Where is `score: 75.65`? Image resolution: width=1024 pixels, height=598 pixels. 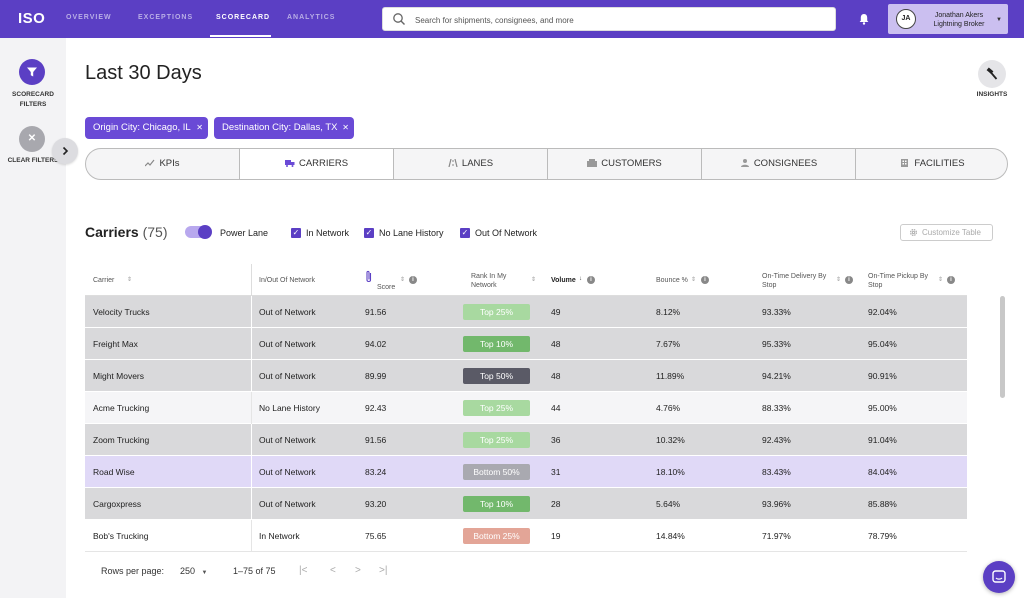
score: 75.65 is located at coordinates (376, 536).